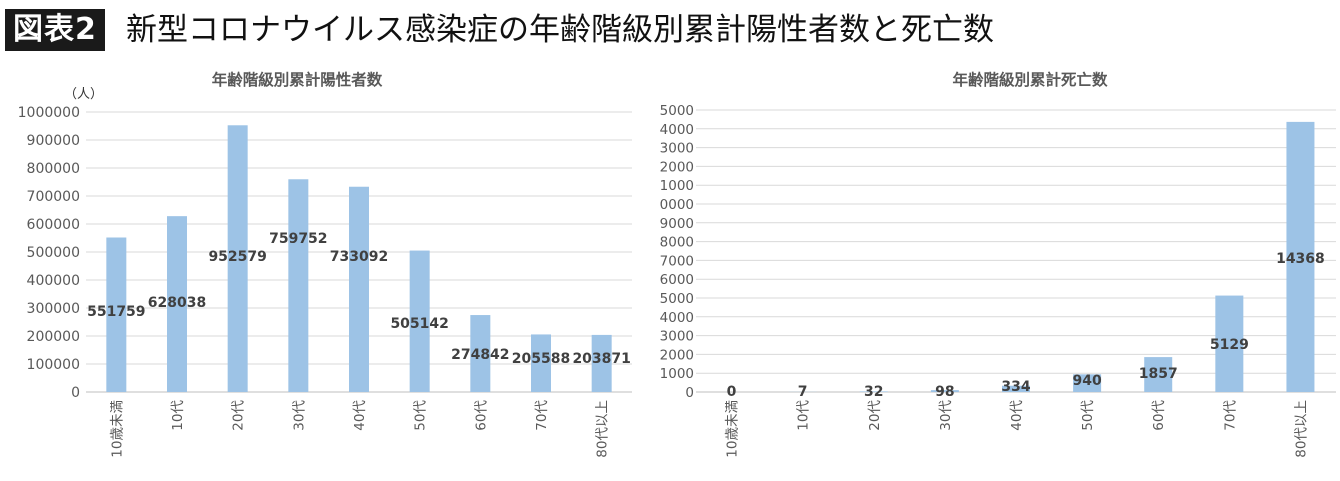 The height and width of the screenshot is (481, 1340). I want to click on y-tick-label: 600000, so click(53, 225).